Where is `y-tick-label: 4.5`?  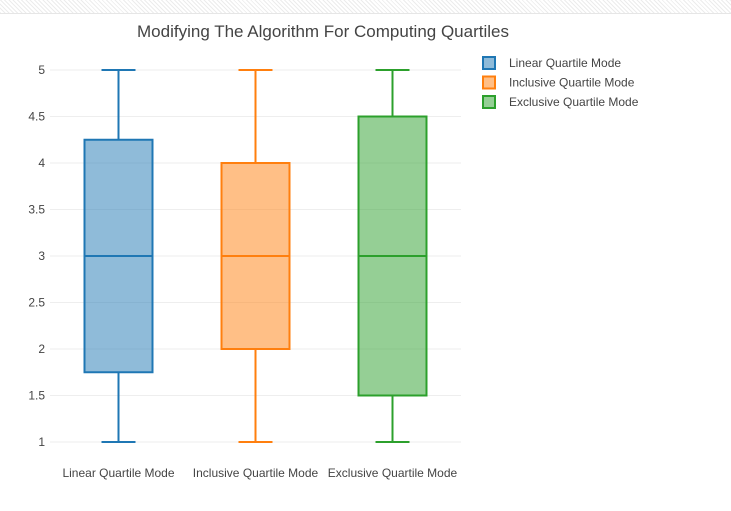
y-tick-label: 4.5 is located at coordinates (36, 117).